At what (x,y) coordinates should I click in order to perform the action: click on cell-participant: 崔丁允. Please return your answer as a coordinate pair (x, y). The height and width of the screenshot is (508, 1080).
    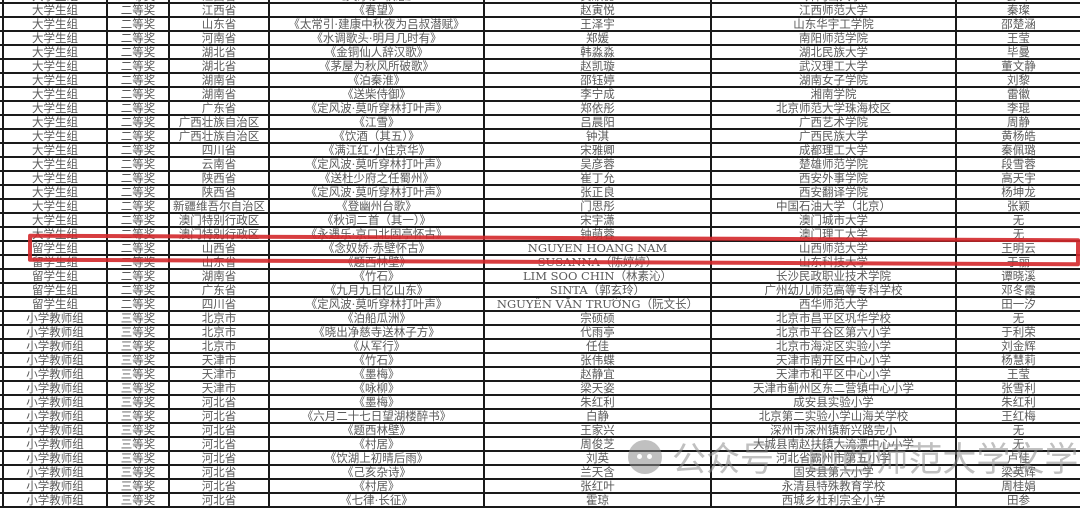
    Looking at the image, I should click on (596, 178).